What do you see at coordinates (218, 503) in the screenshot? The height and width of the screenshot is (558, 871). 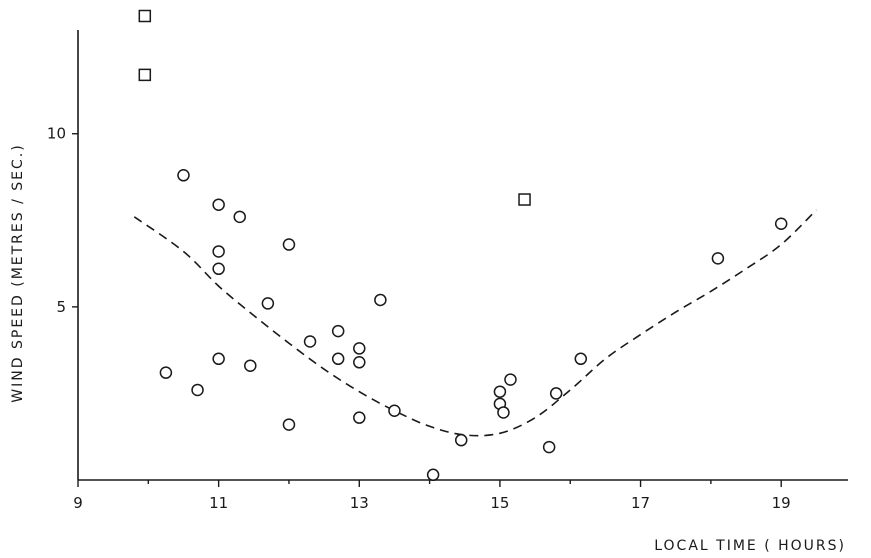 I see `x-tick-label-11: 11` at bounding box center [218, 503].